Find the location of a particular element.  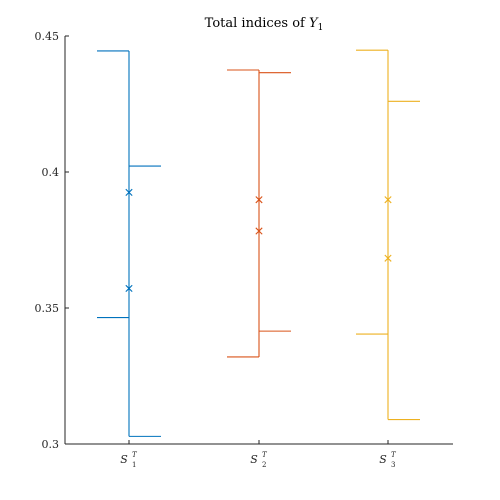

x-tick-label: S T 2 is located at coordinates (259, 460).